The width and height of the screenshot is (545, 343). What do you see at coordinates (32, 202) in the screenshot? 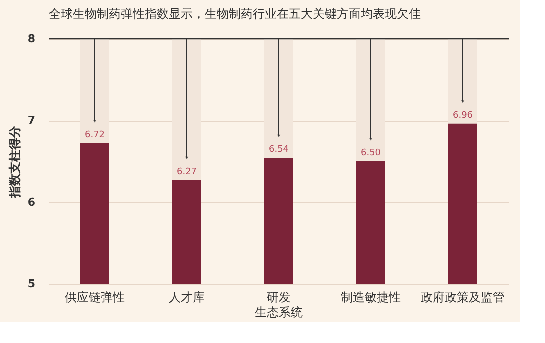
I see `y-tick-label: 6` at bounding box center [32, 202].